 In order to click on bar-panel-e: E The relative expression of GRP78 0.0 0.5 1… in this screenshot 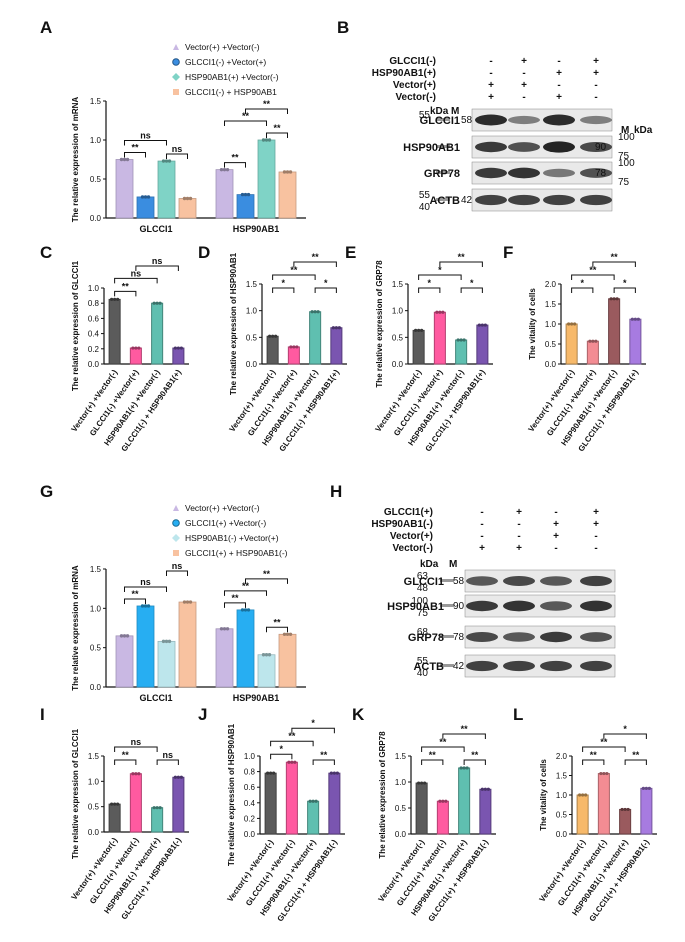, I will do `click(419, 348)`.